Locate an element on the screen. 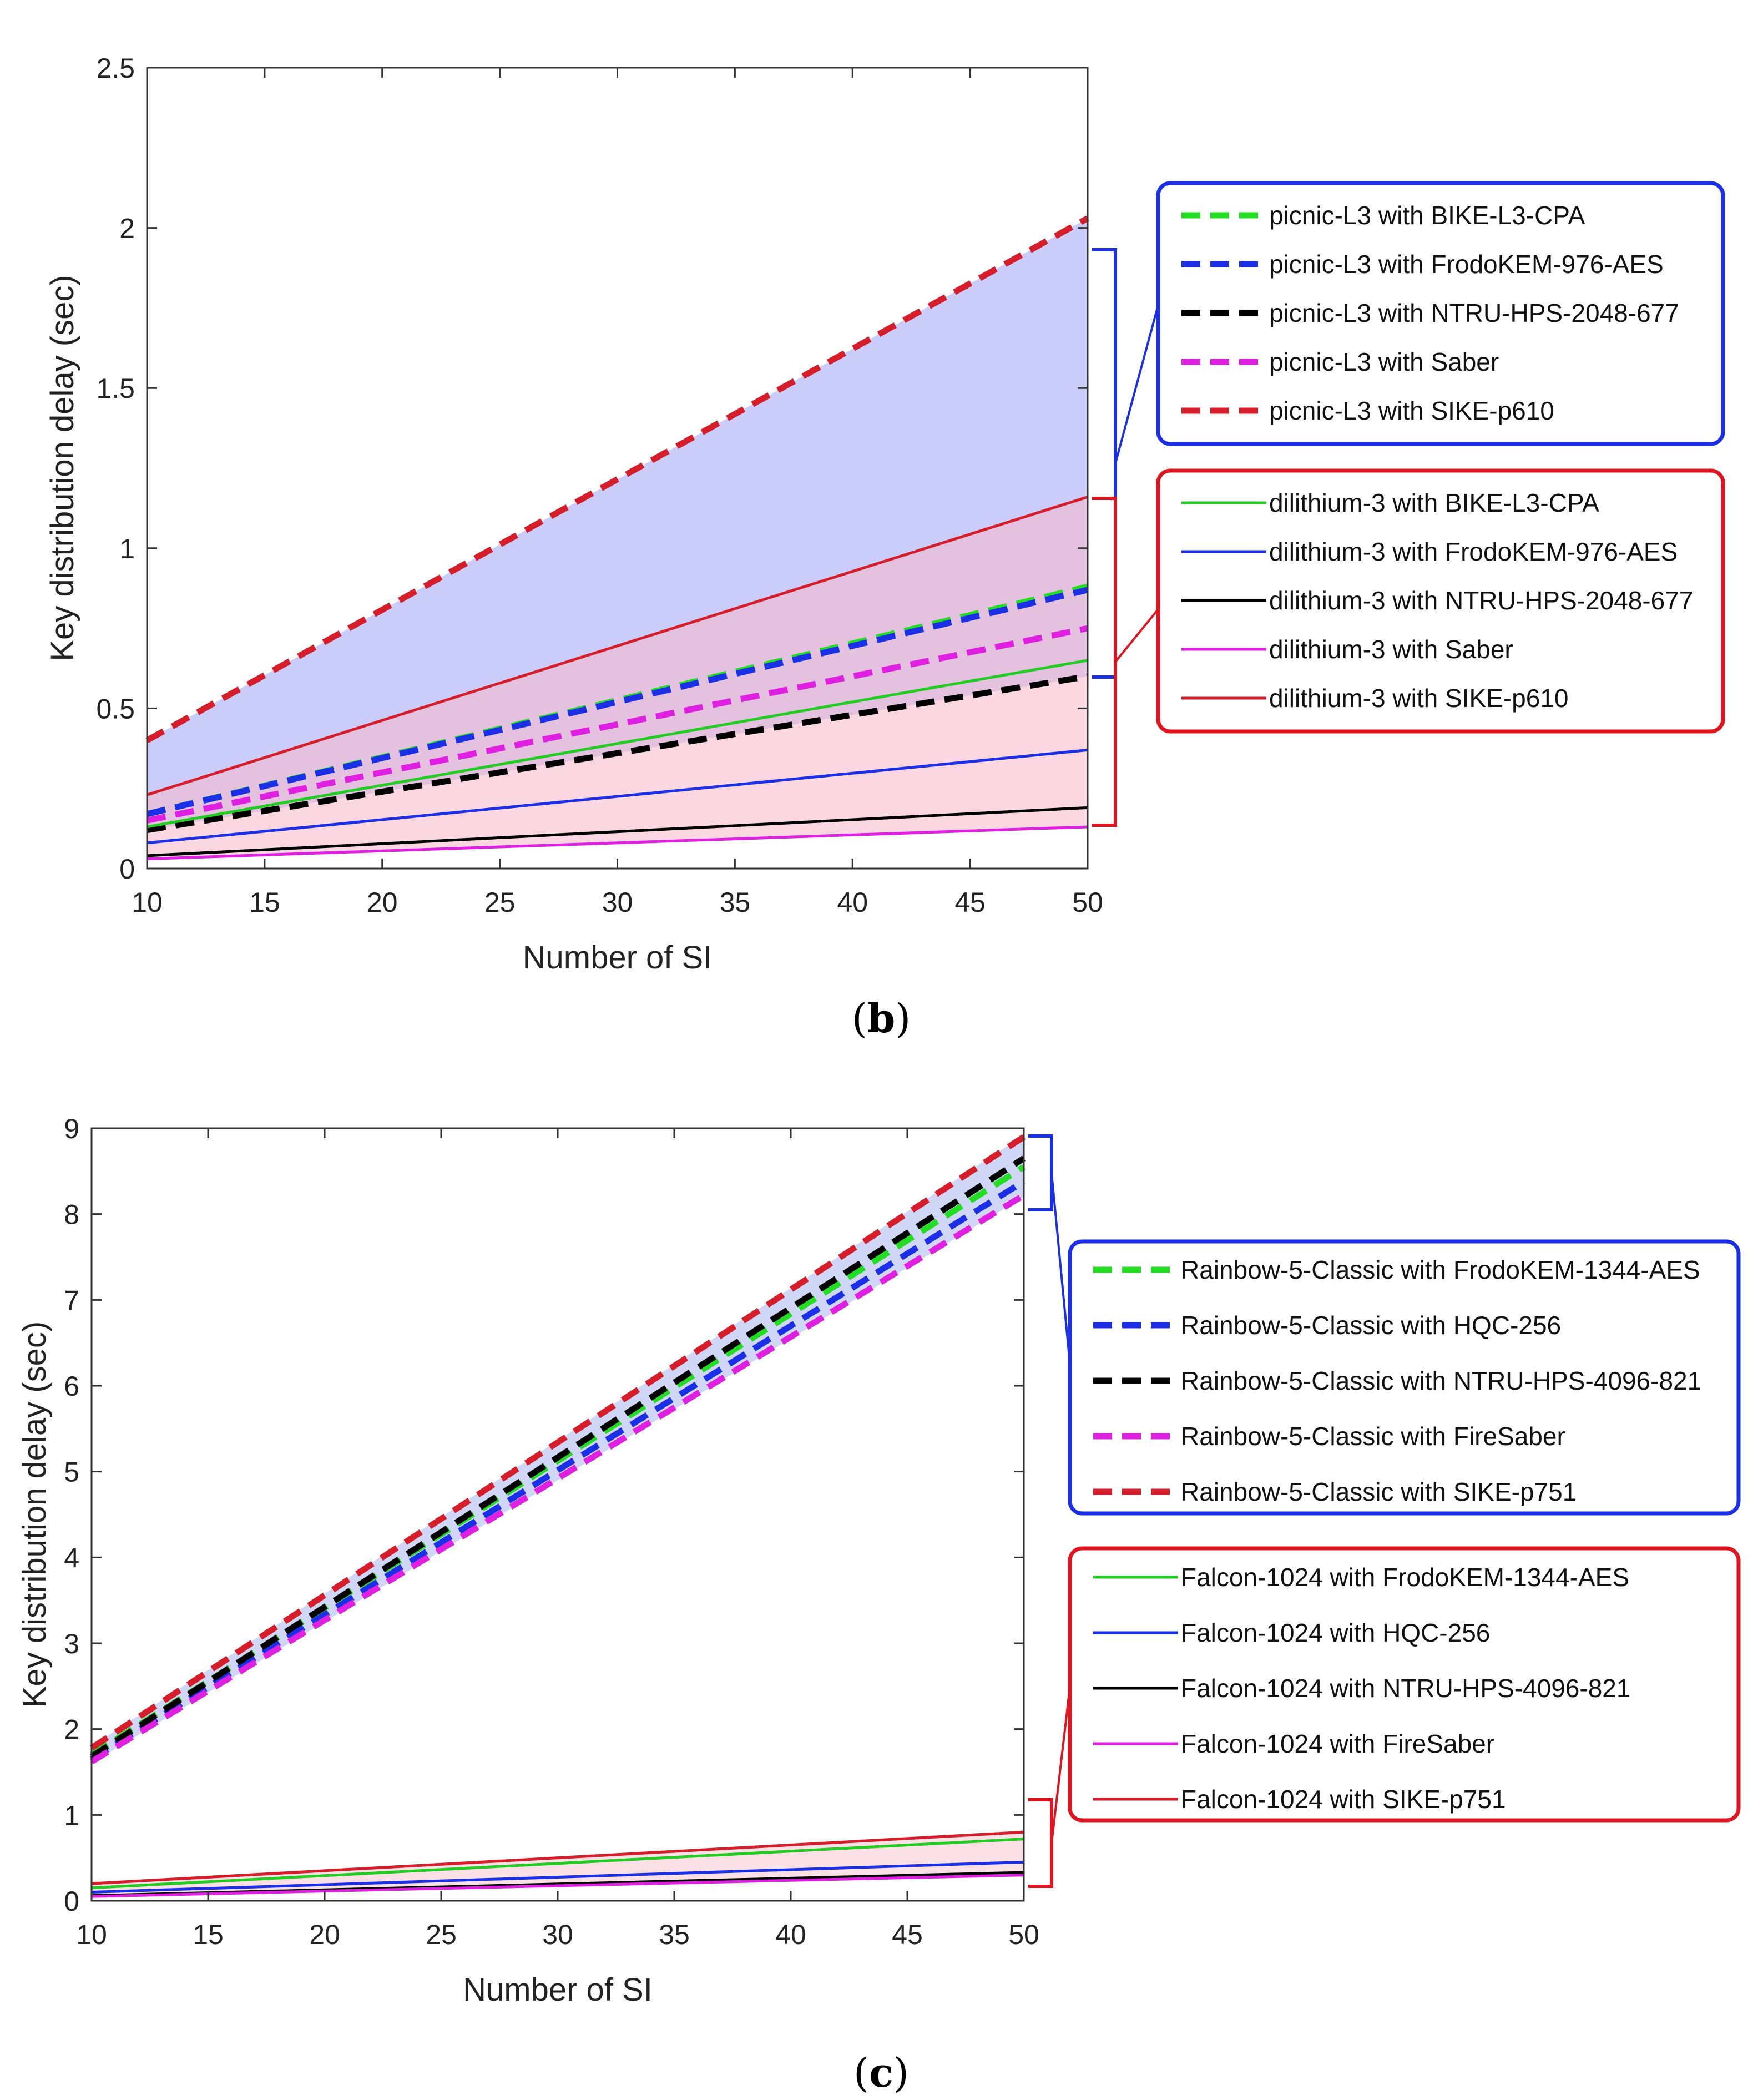 The height and width of the screenshot is (2100, 1763). y-tick-label: 8 is located at coordinates (72, 1214).